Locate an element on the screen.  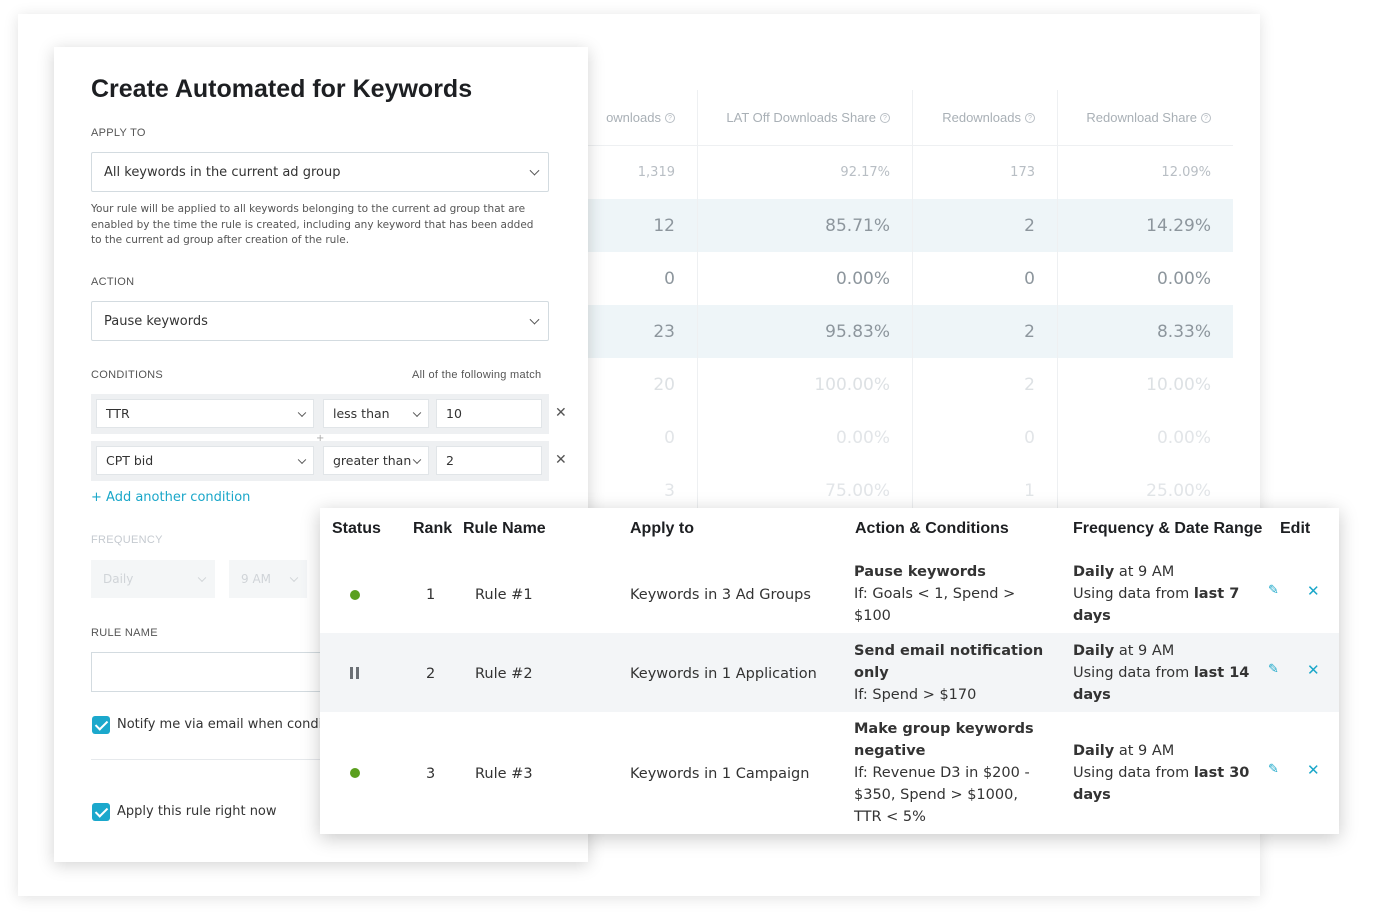
table-cell: 25.00% is located at coordinates (1178, 490).